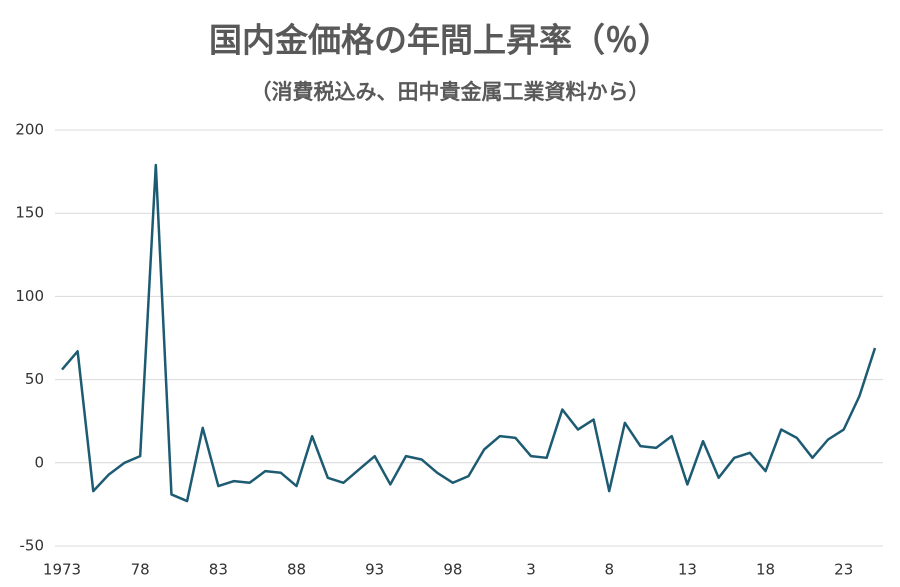  Describe the element at coordinates (296, 570) in the screenshot. I see `x-tick-label: 88` at that location.